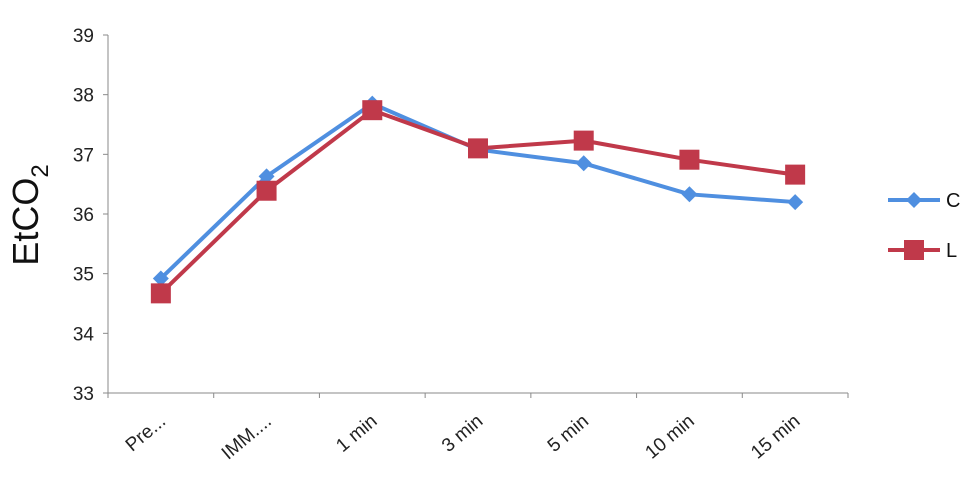 This screenshot has width=977, height=503. I want to click on x-tick-label: 15 min, so click(775, 437).